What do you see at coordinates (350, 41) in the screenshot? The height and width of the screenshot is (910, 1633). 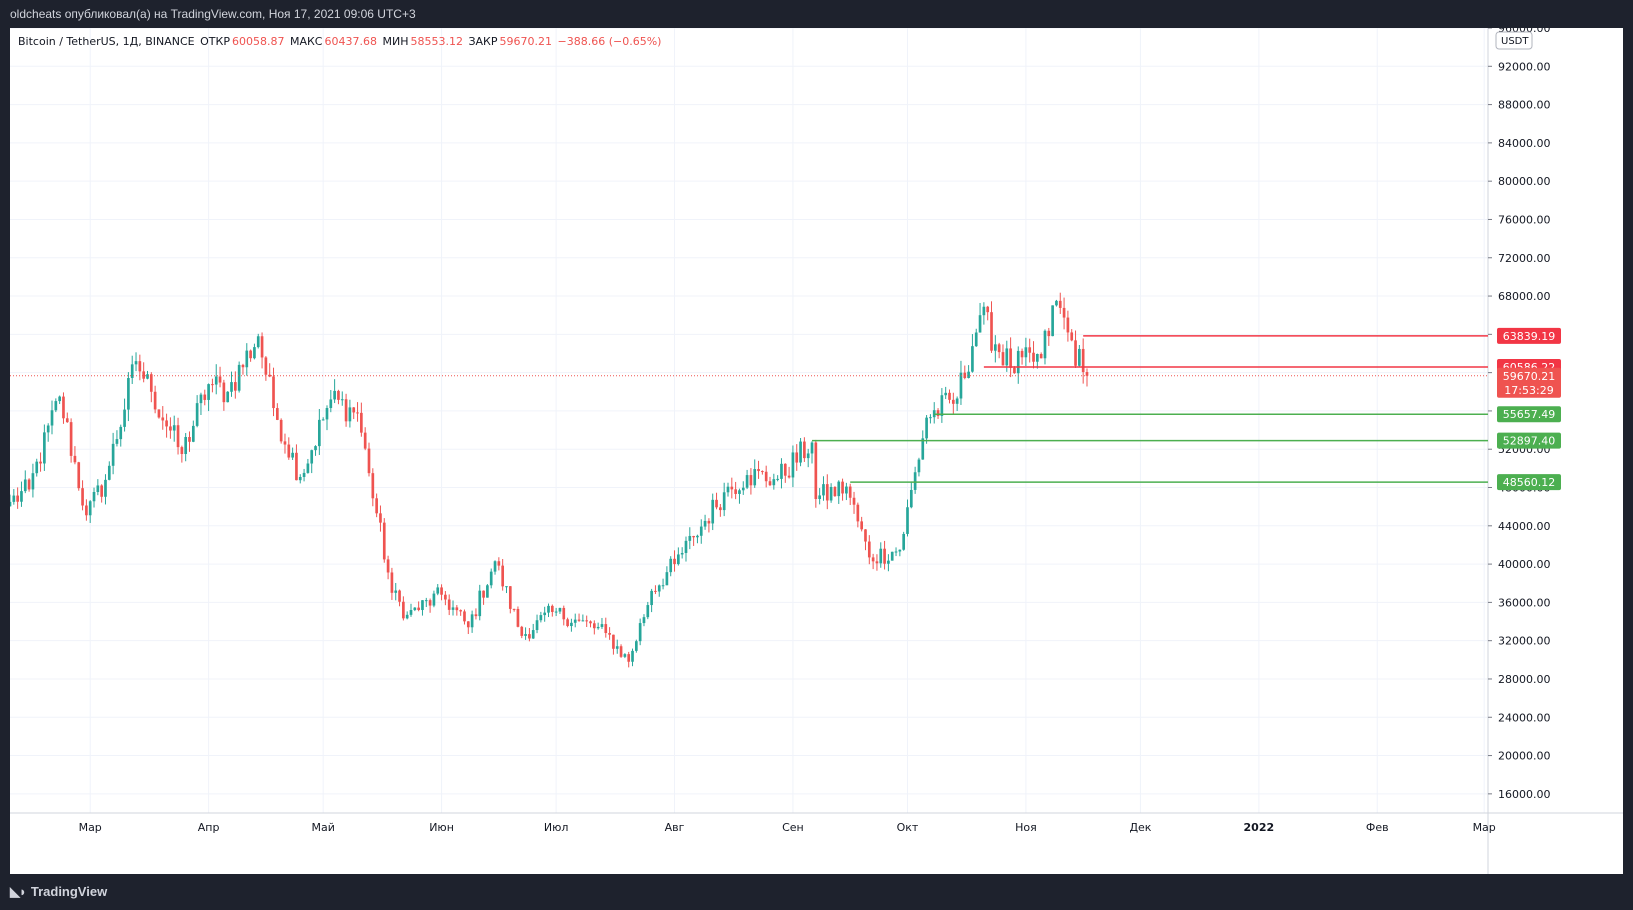 I see `legend-high-value: 60437.68` at bounding box center [350, 41].